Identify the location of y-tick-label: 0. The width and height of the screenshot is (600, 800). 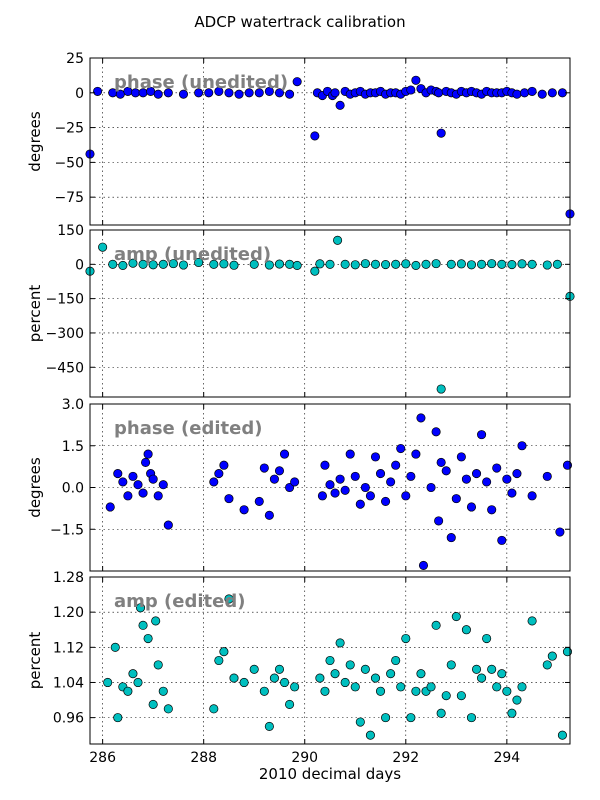
(79, 265).